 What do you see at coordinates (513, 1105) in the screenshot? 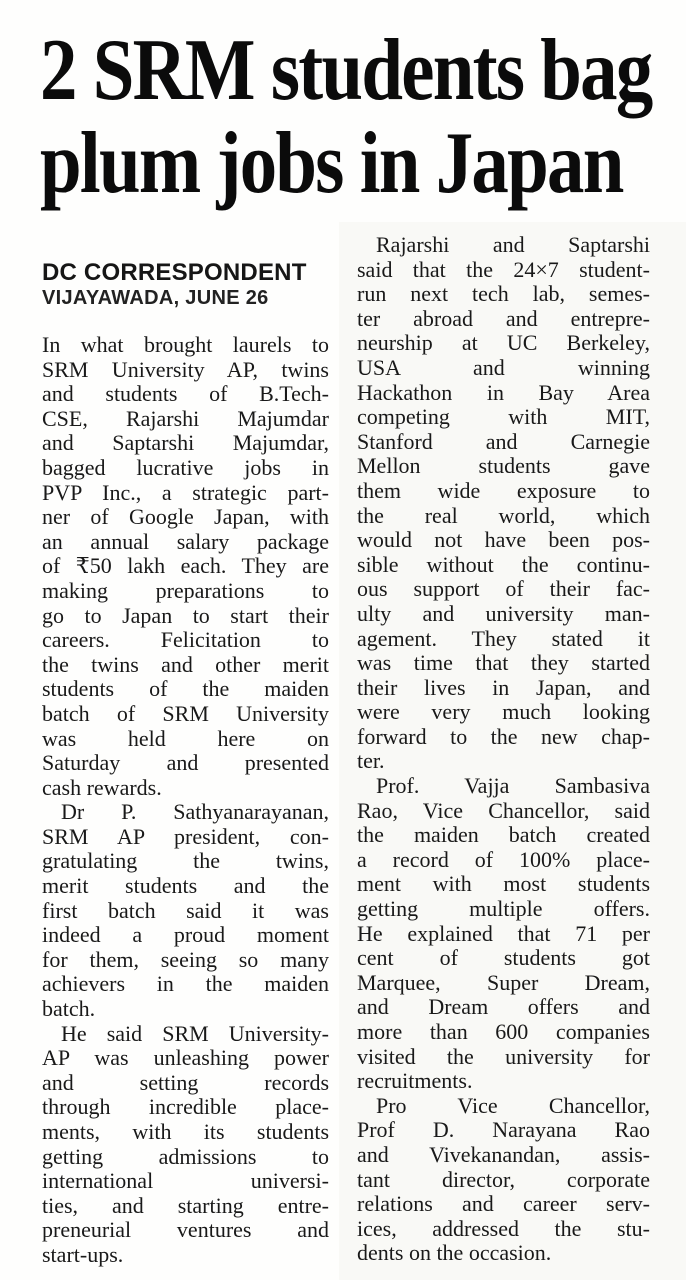
I see `body-line: Pro Vice Chancellor,` at bounding box center [513, 1105].